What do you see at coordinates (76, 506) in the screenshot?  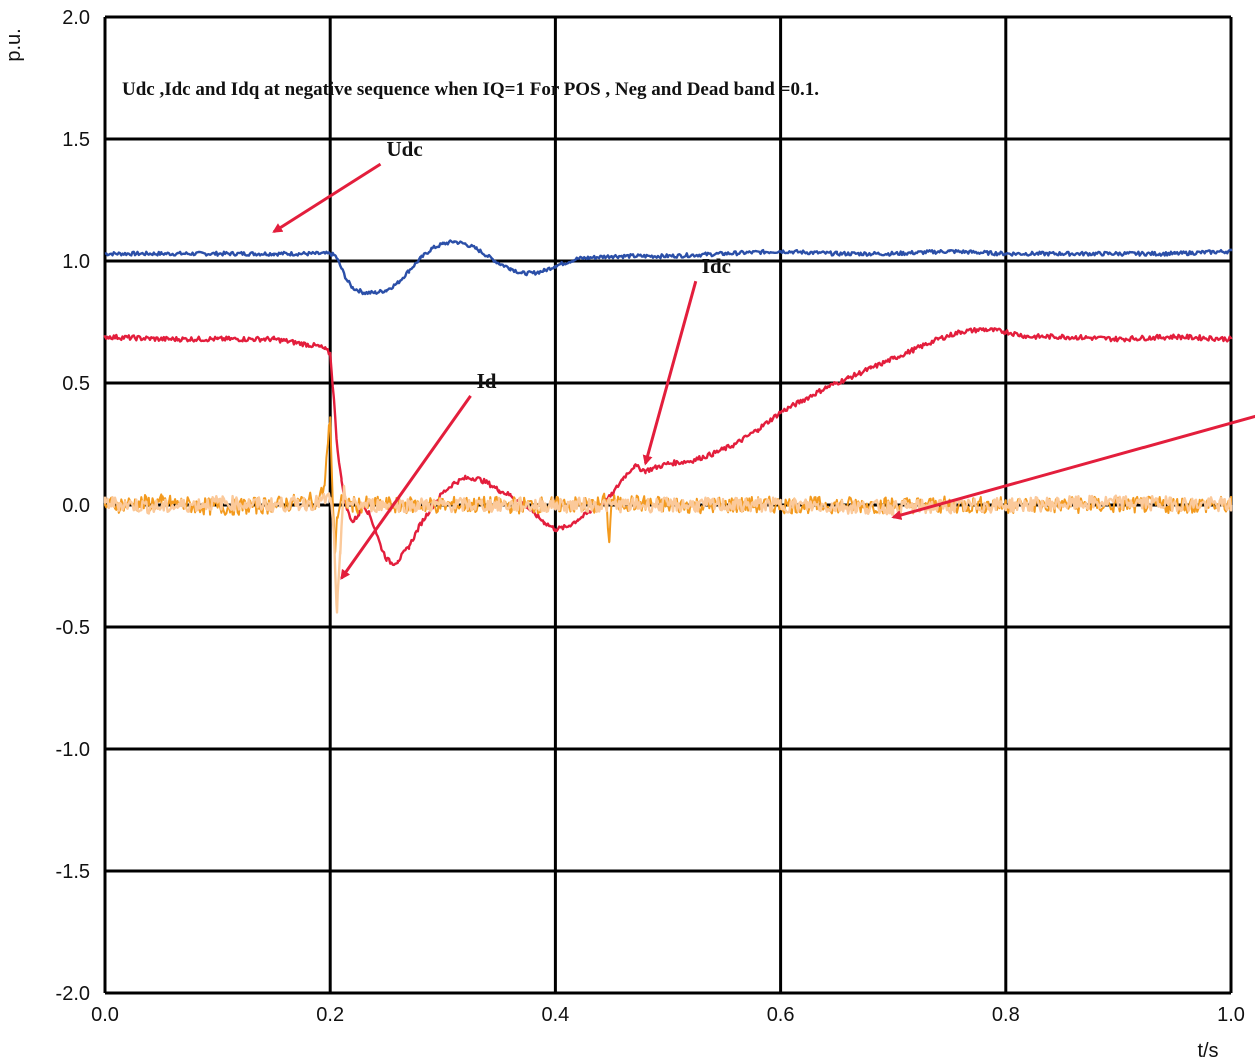 I see `y-tick-label: 0.0` at bounding box center [76, 506].